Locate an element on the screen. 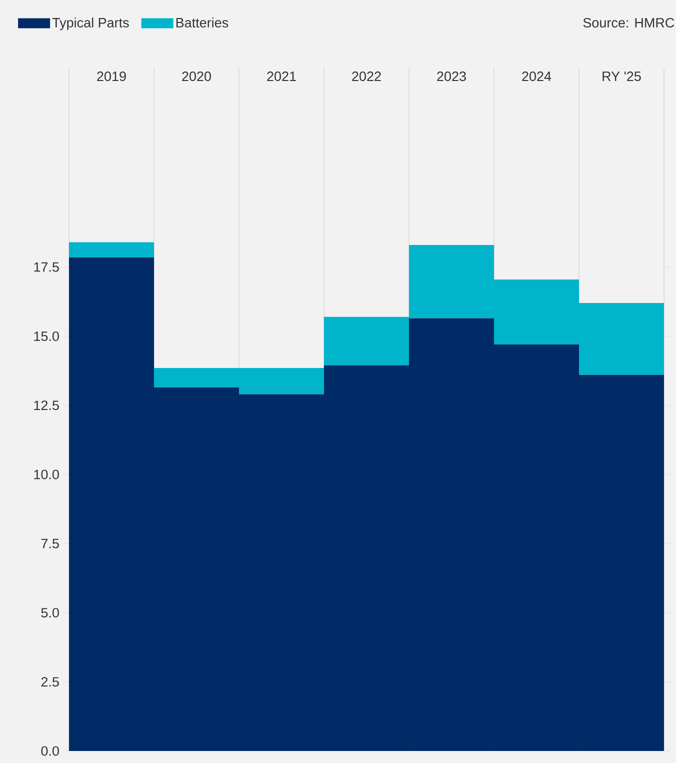  y-tick-label: 10.0 is located at coordinates (46, 475).